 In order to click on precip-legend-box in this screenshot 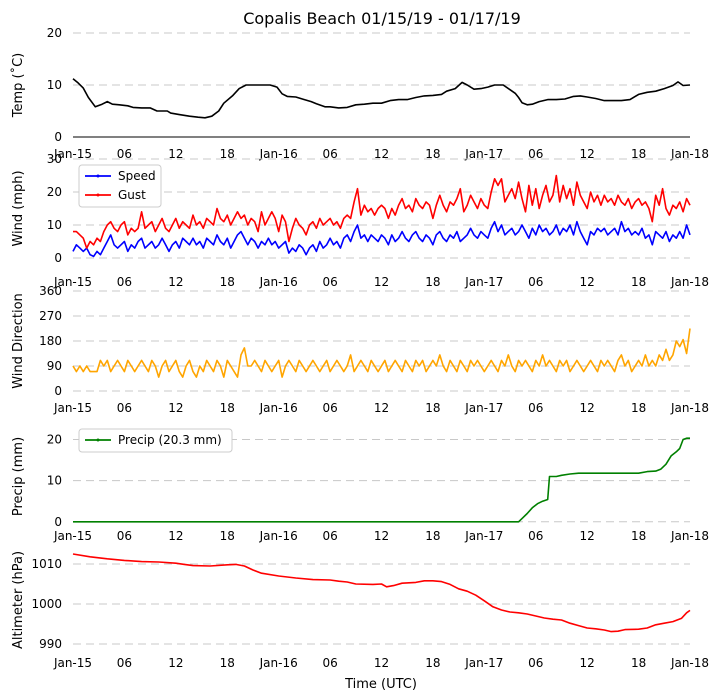, I will do `click(155, 440)`.